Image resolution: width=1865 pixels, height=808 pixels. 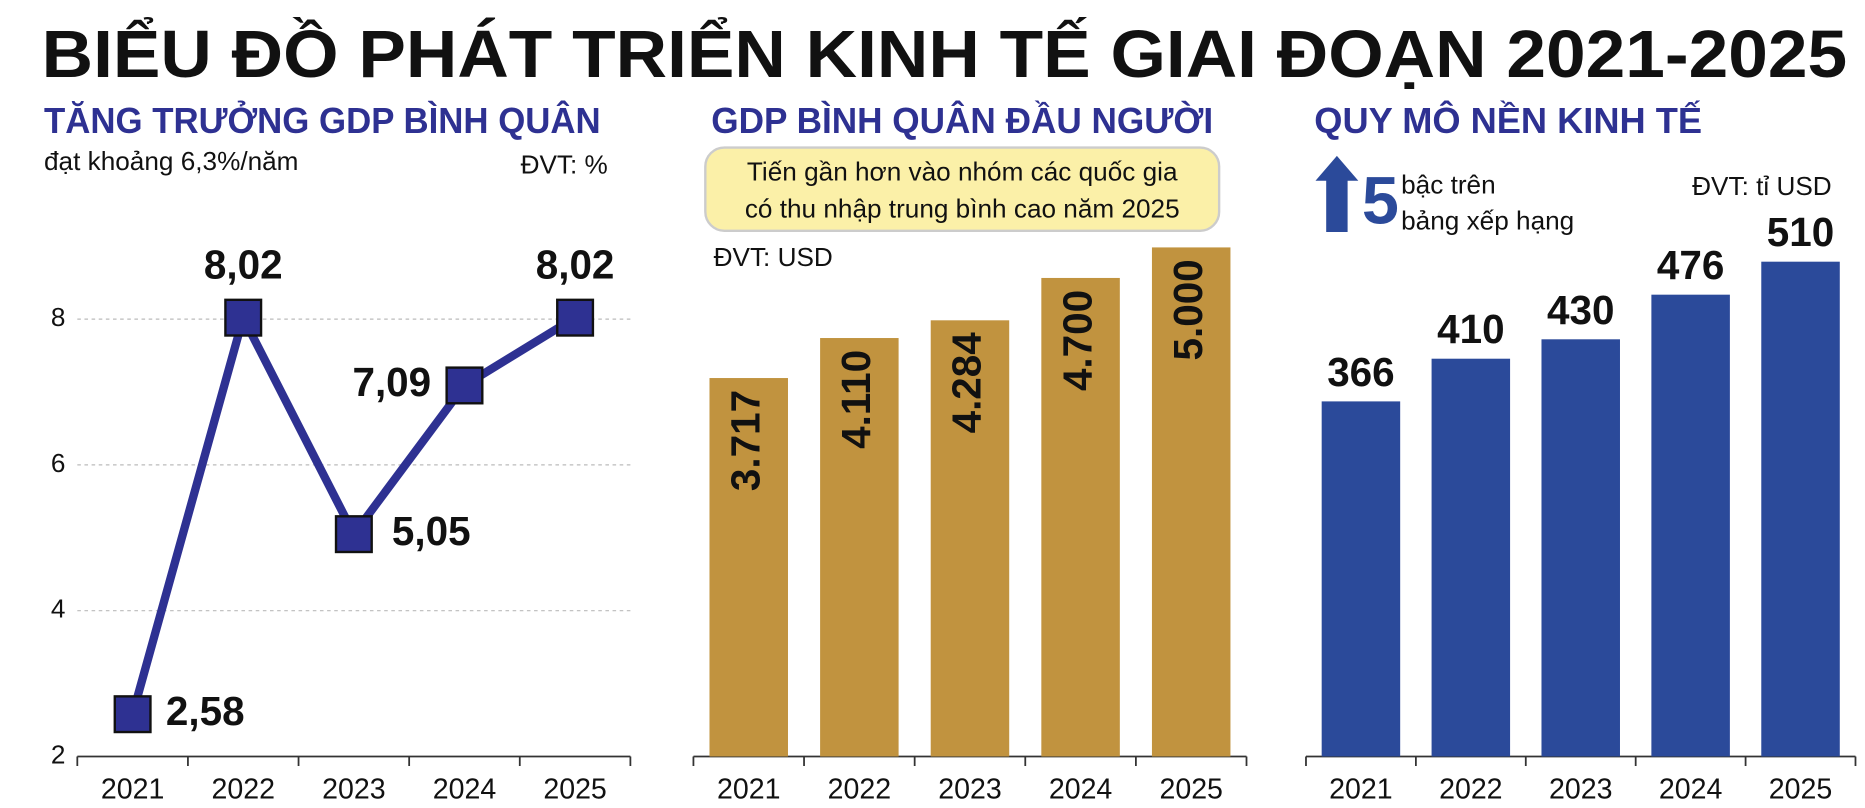 I want to click on value-label: 476, so click(x=1690, y=265).